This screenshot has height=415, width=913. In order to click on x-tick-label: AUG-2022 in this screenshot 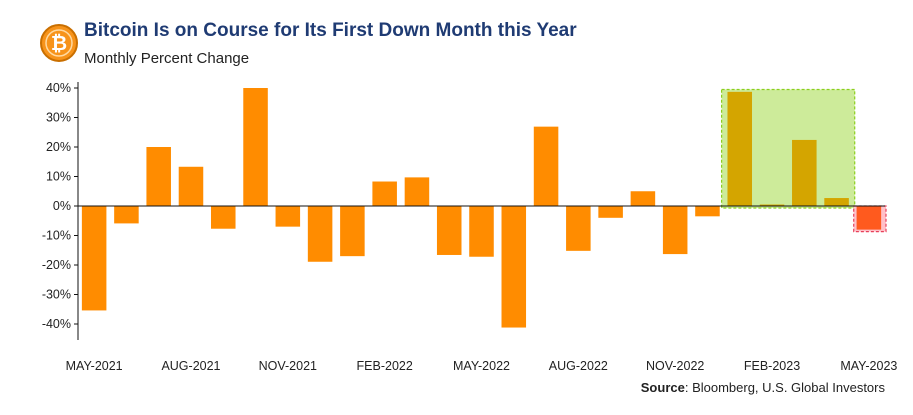, I will do `click(578, 366)`.